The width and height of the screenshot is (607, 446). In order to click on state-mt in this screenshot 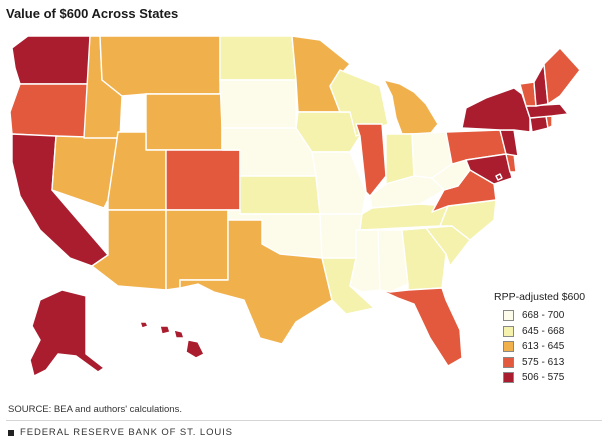, I will do `click(160, 66)`.